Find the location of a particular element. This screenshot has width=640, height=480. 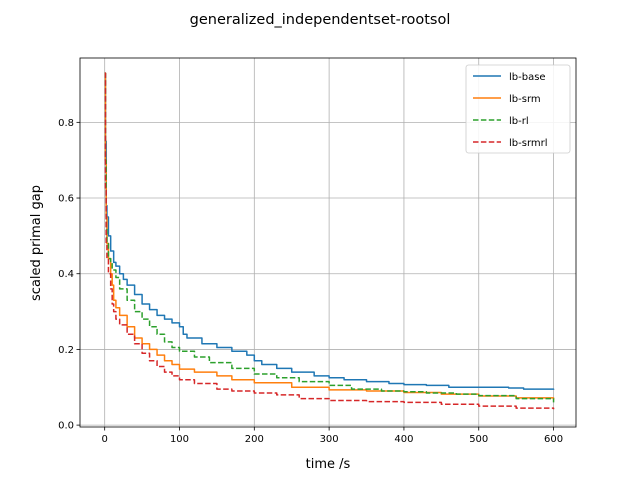

y-tick-label: 0.6 is located at coordinates (66, 199).